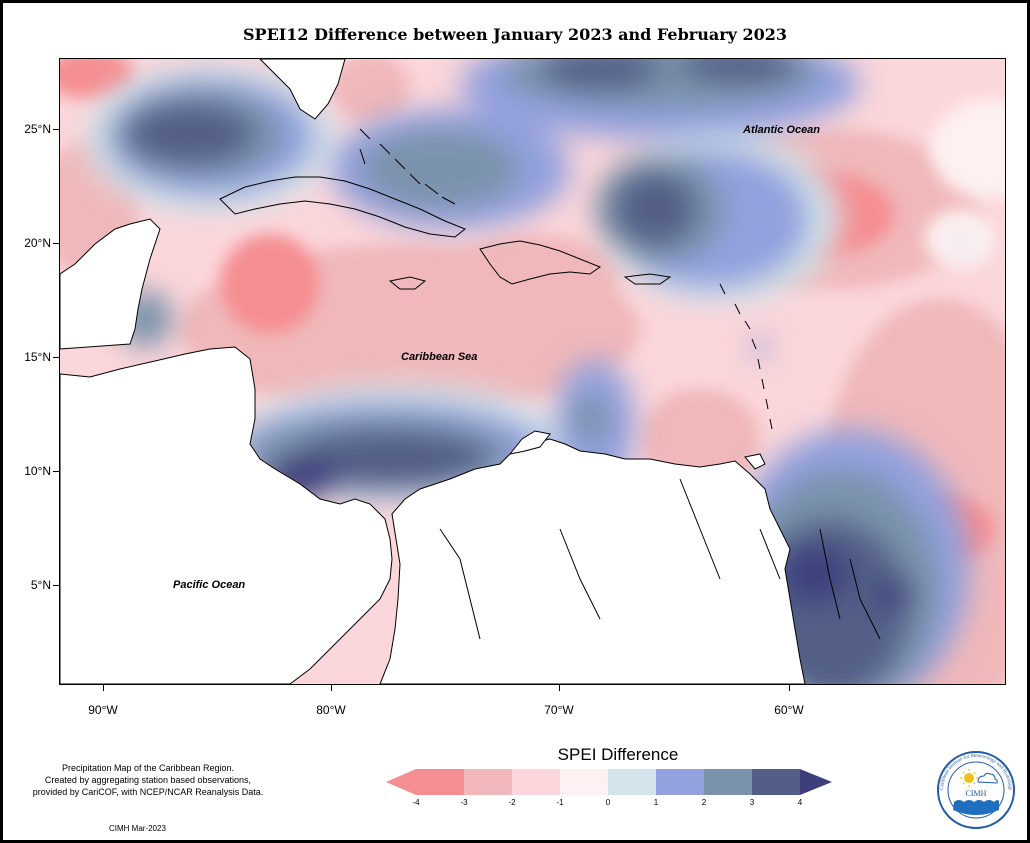 Image resolution: width=1030 pixels, height=843 pixels. Describe the element at coordinates (559, 710) in the screenshot. I see `lon-tick-70w: 70°W` at that location.